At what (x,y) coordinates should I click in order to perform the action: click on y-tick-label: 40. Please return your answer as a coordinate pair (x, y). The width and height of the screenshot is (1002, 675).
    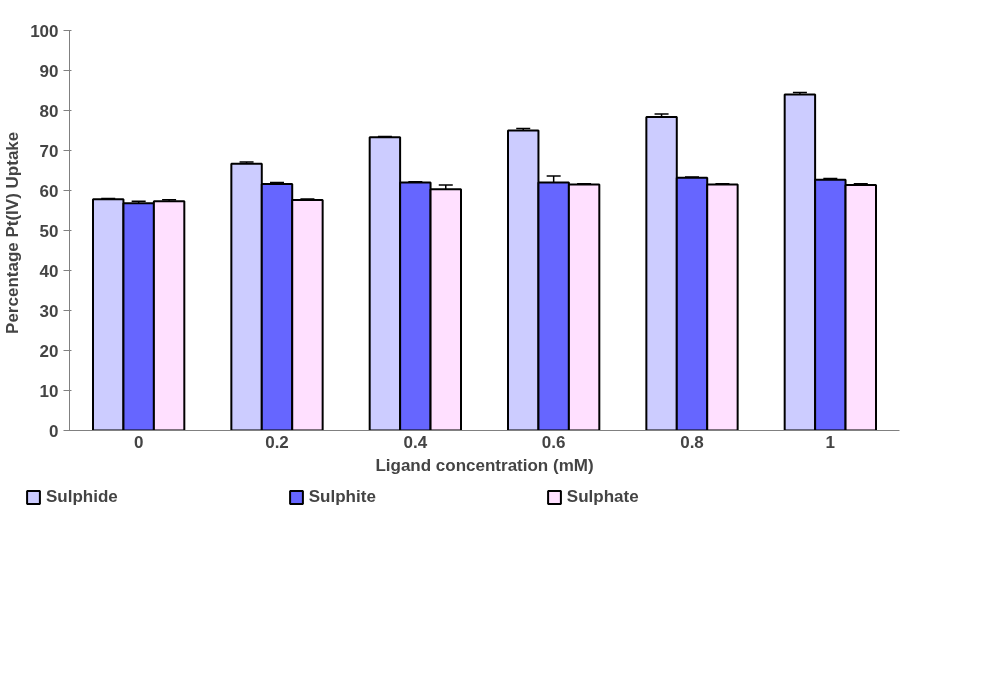
    Looking at the image, I should click on (49, 271).